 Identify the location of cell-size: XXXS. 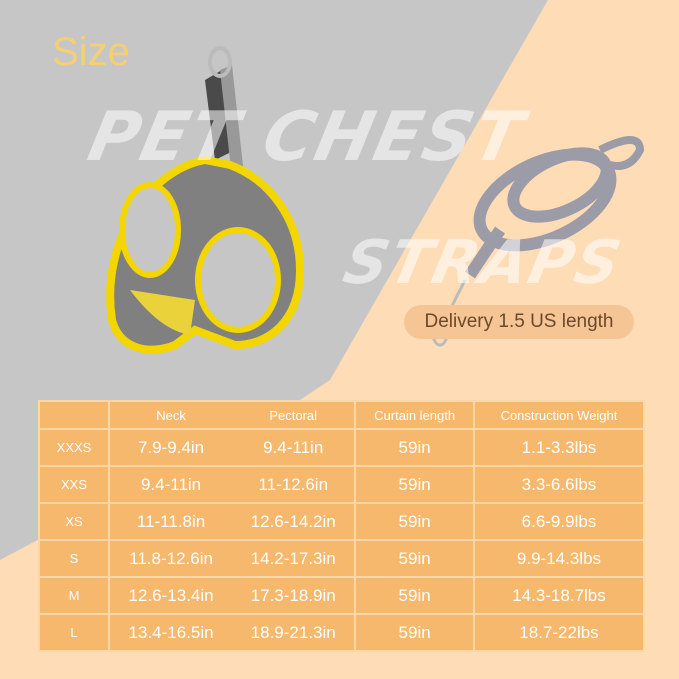
(74, 447).